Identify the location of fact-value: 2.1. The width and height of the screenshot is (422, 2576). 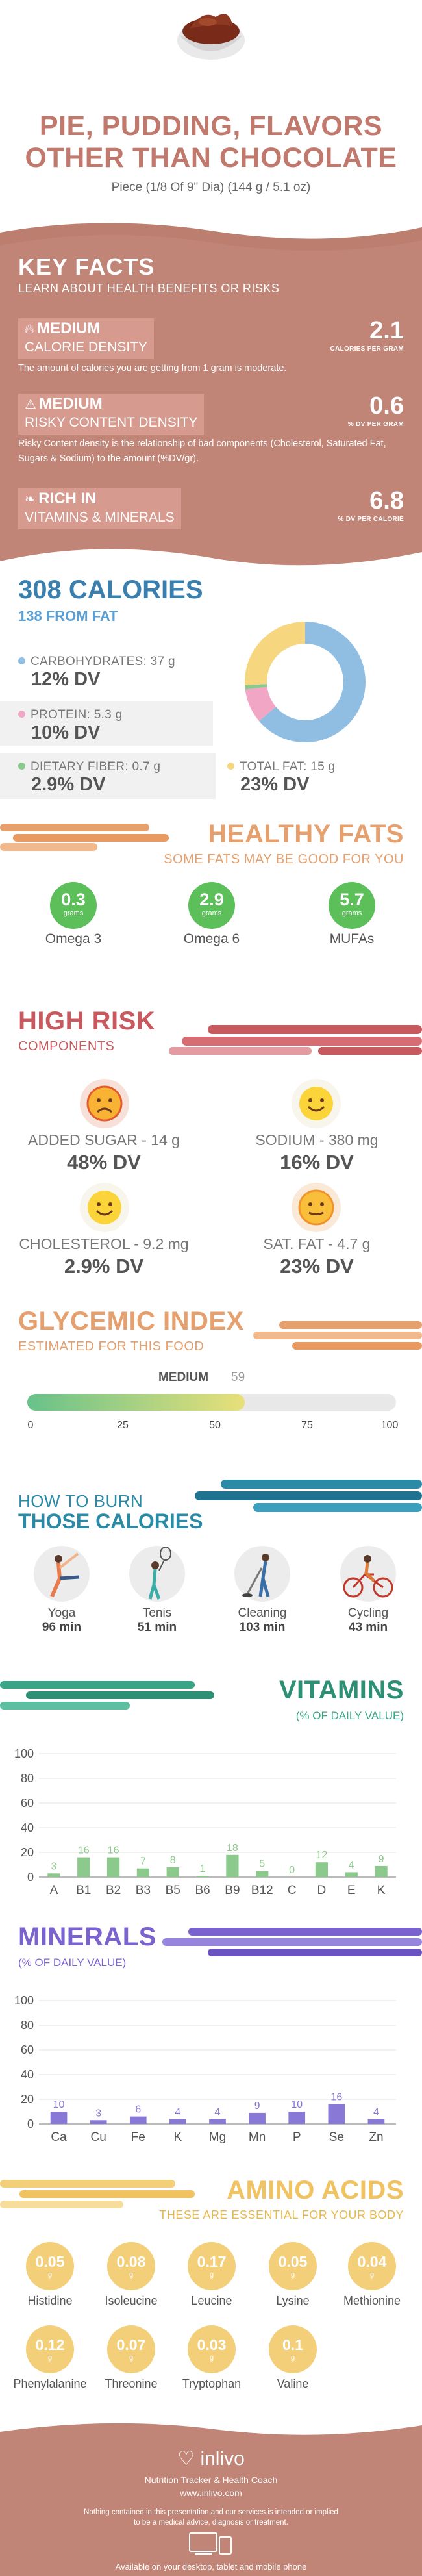
(387, 330).